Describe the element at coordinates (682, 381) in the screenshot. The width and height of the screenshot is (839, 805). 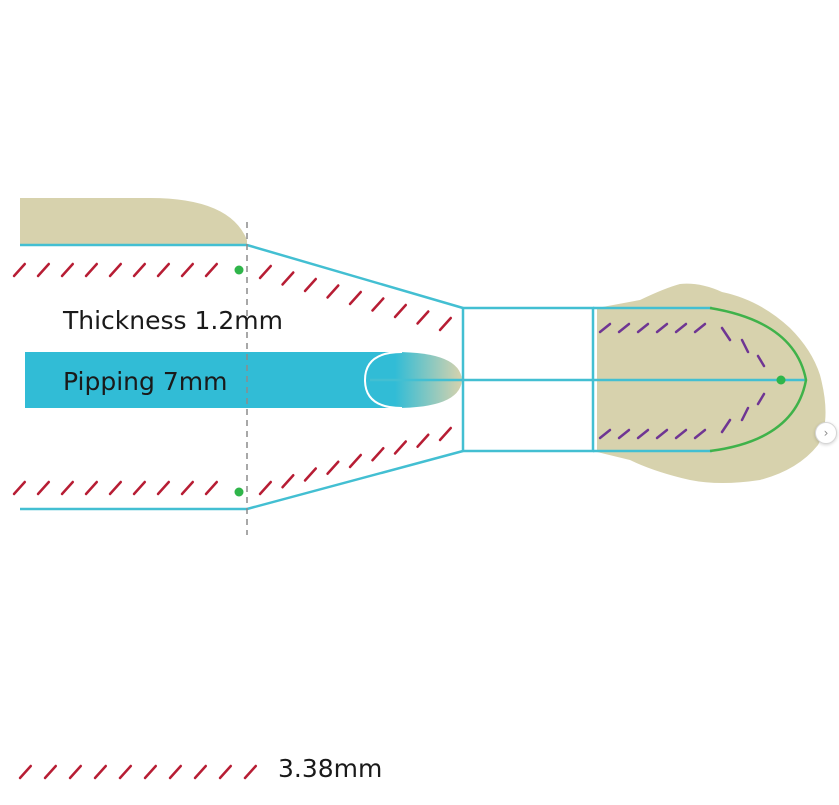
I see `stitch-line-purple` at that location.